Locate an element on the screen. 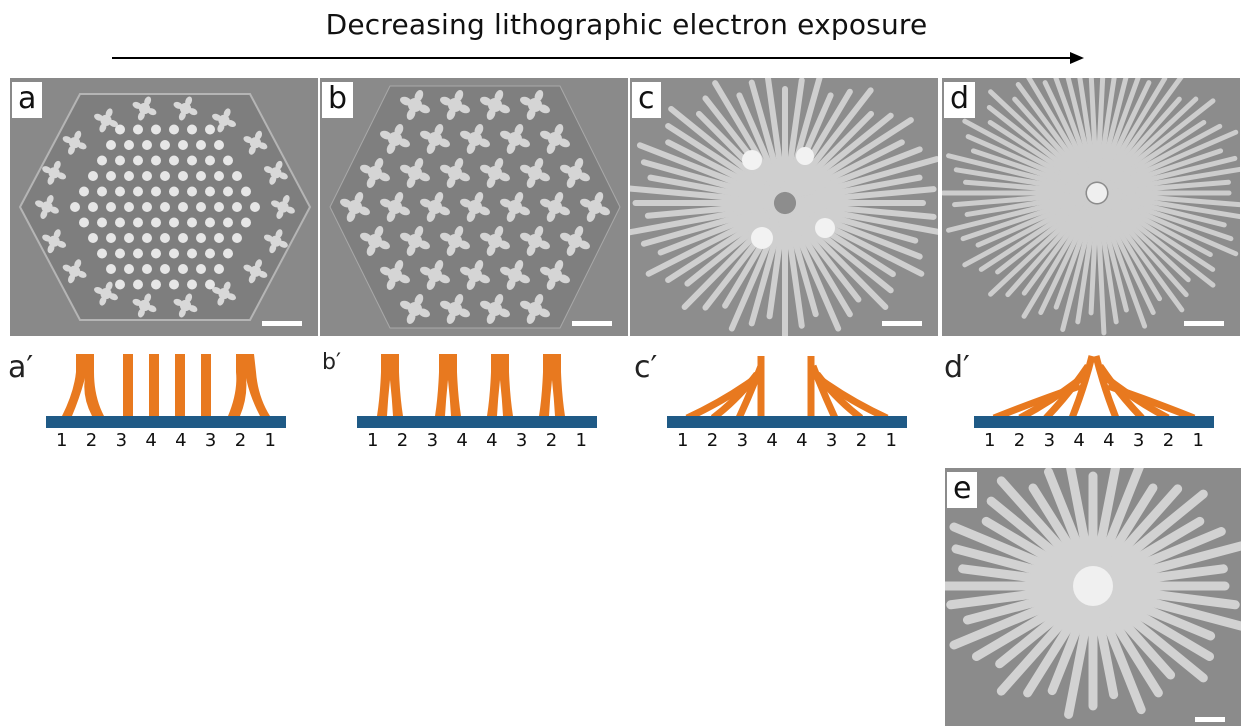 The height and width of the screenshot is (726, 1243). sem-image-a is located at coordinates (164, 207).